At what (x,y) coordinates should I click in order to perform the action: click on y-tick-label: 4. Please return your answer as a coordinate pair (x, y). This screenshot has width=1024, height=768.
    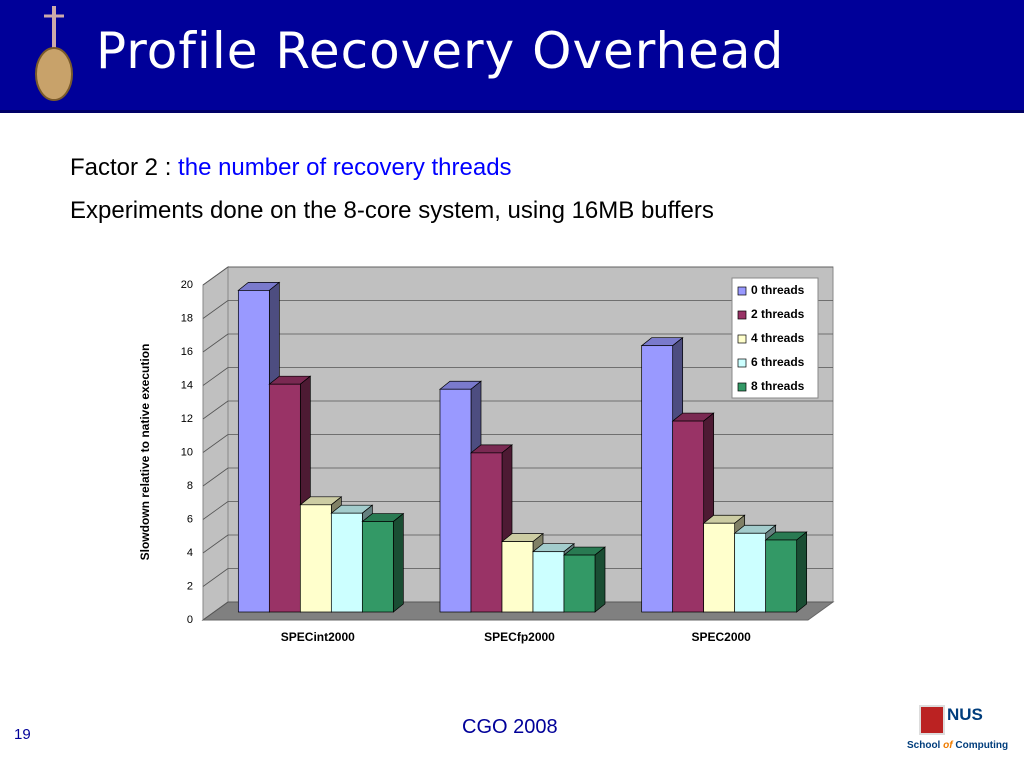
    Looking at the image, I should click on (190, 553).